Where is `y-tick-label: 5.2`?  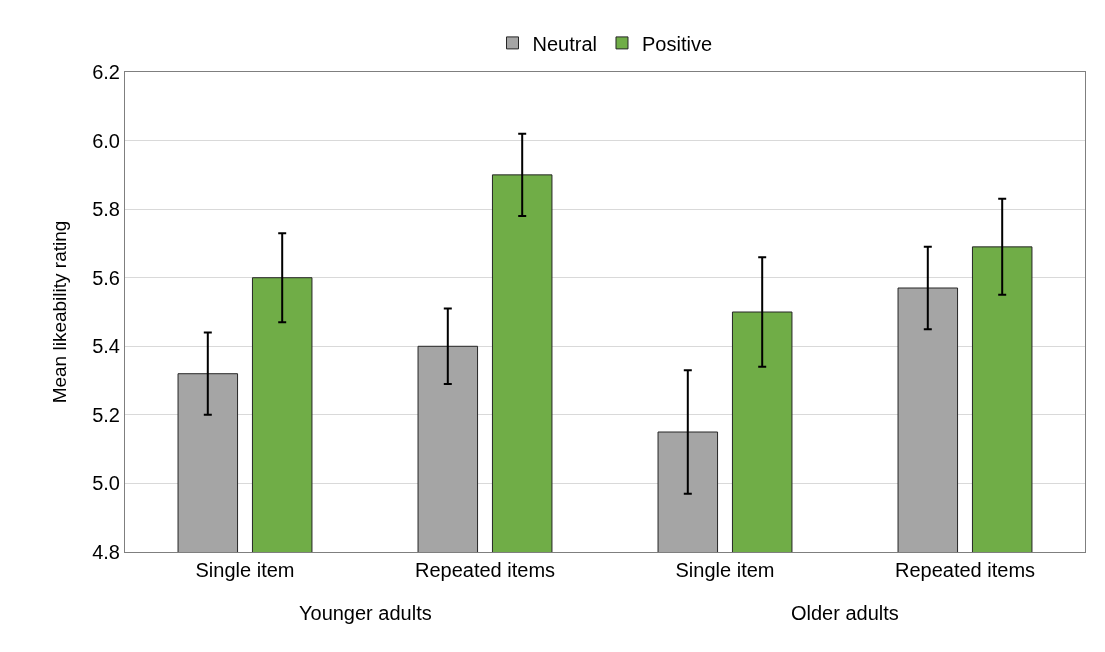
y-tick-label: 5.2 is located at coordinates (106, 414).